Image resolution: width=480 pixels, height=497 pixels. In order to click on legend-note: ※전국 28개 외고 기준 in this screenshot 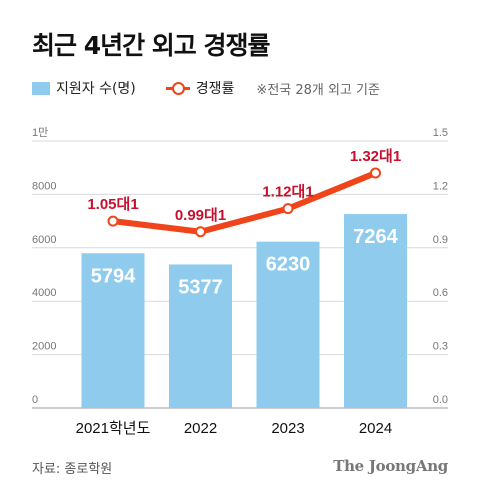, I will do `click(318, 90)`.